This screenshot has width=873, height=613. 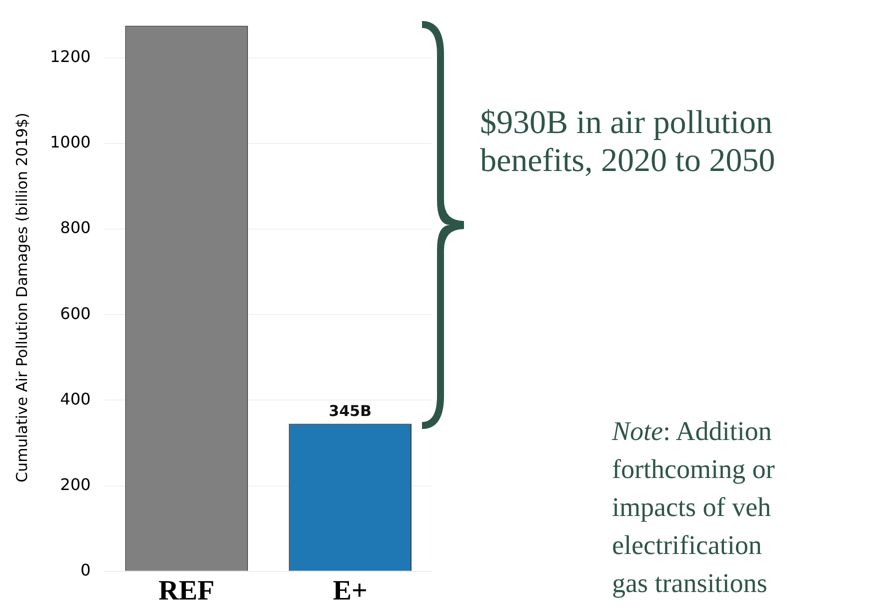 What do you see at coordinates (75, 313) in the screenshot?
I see `y-tick-label: 600` at bounding box center [75, 313].